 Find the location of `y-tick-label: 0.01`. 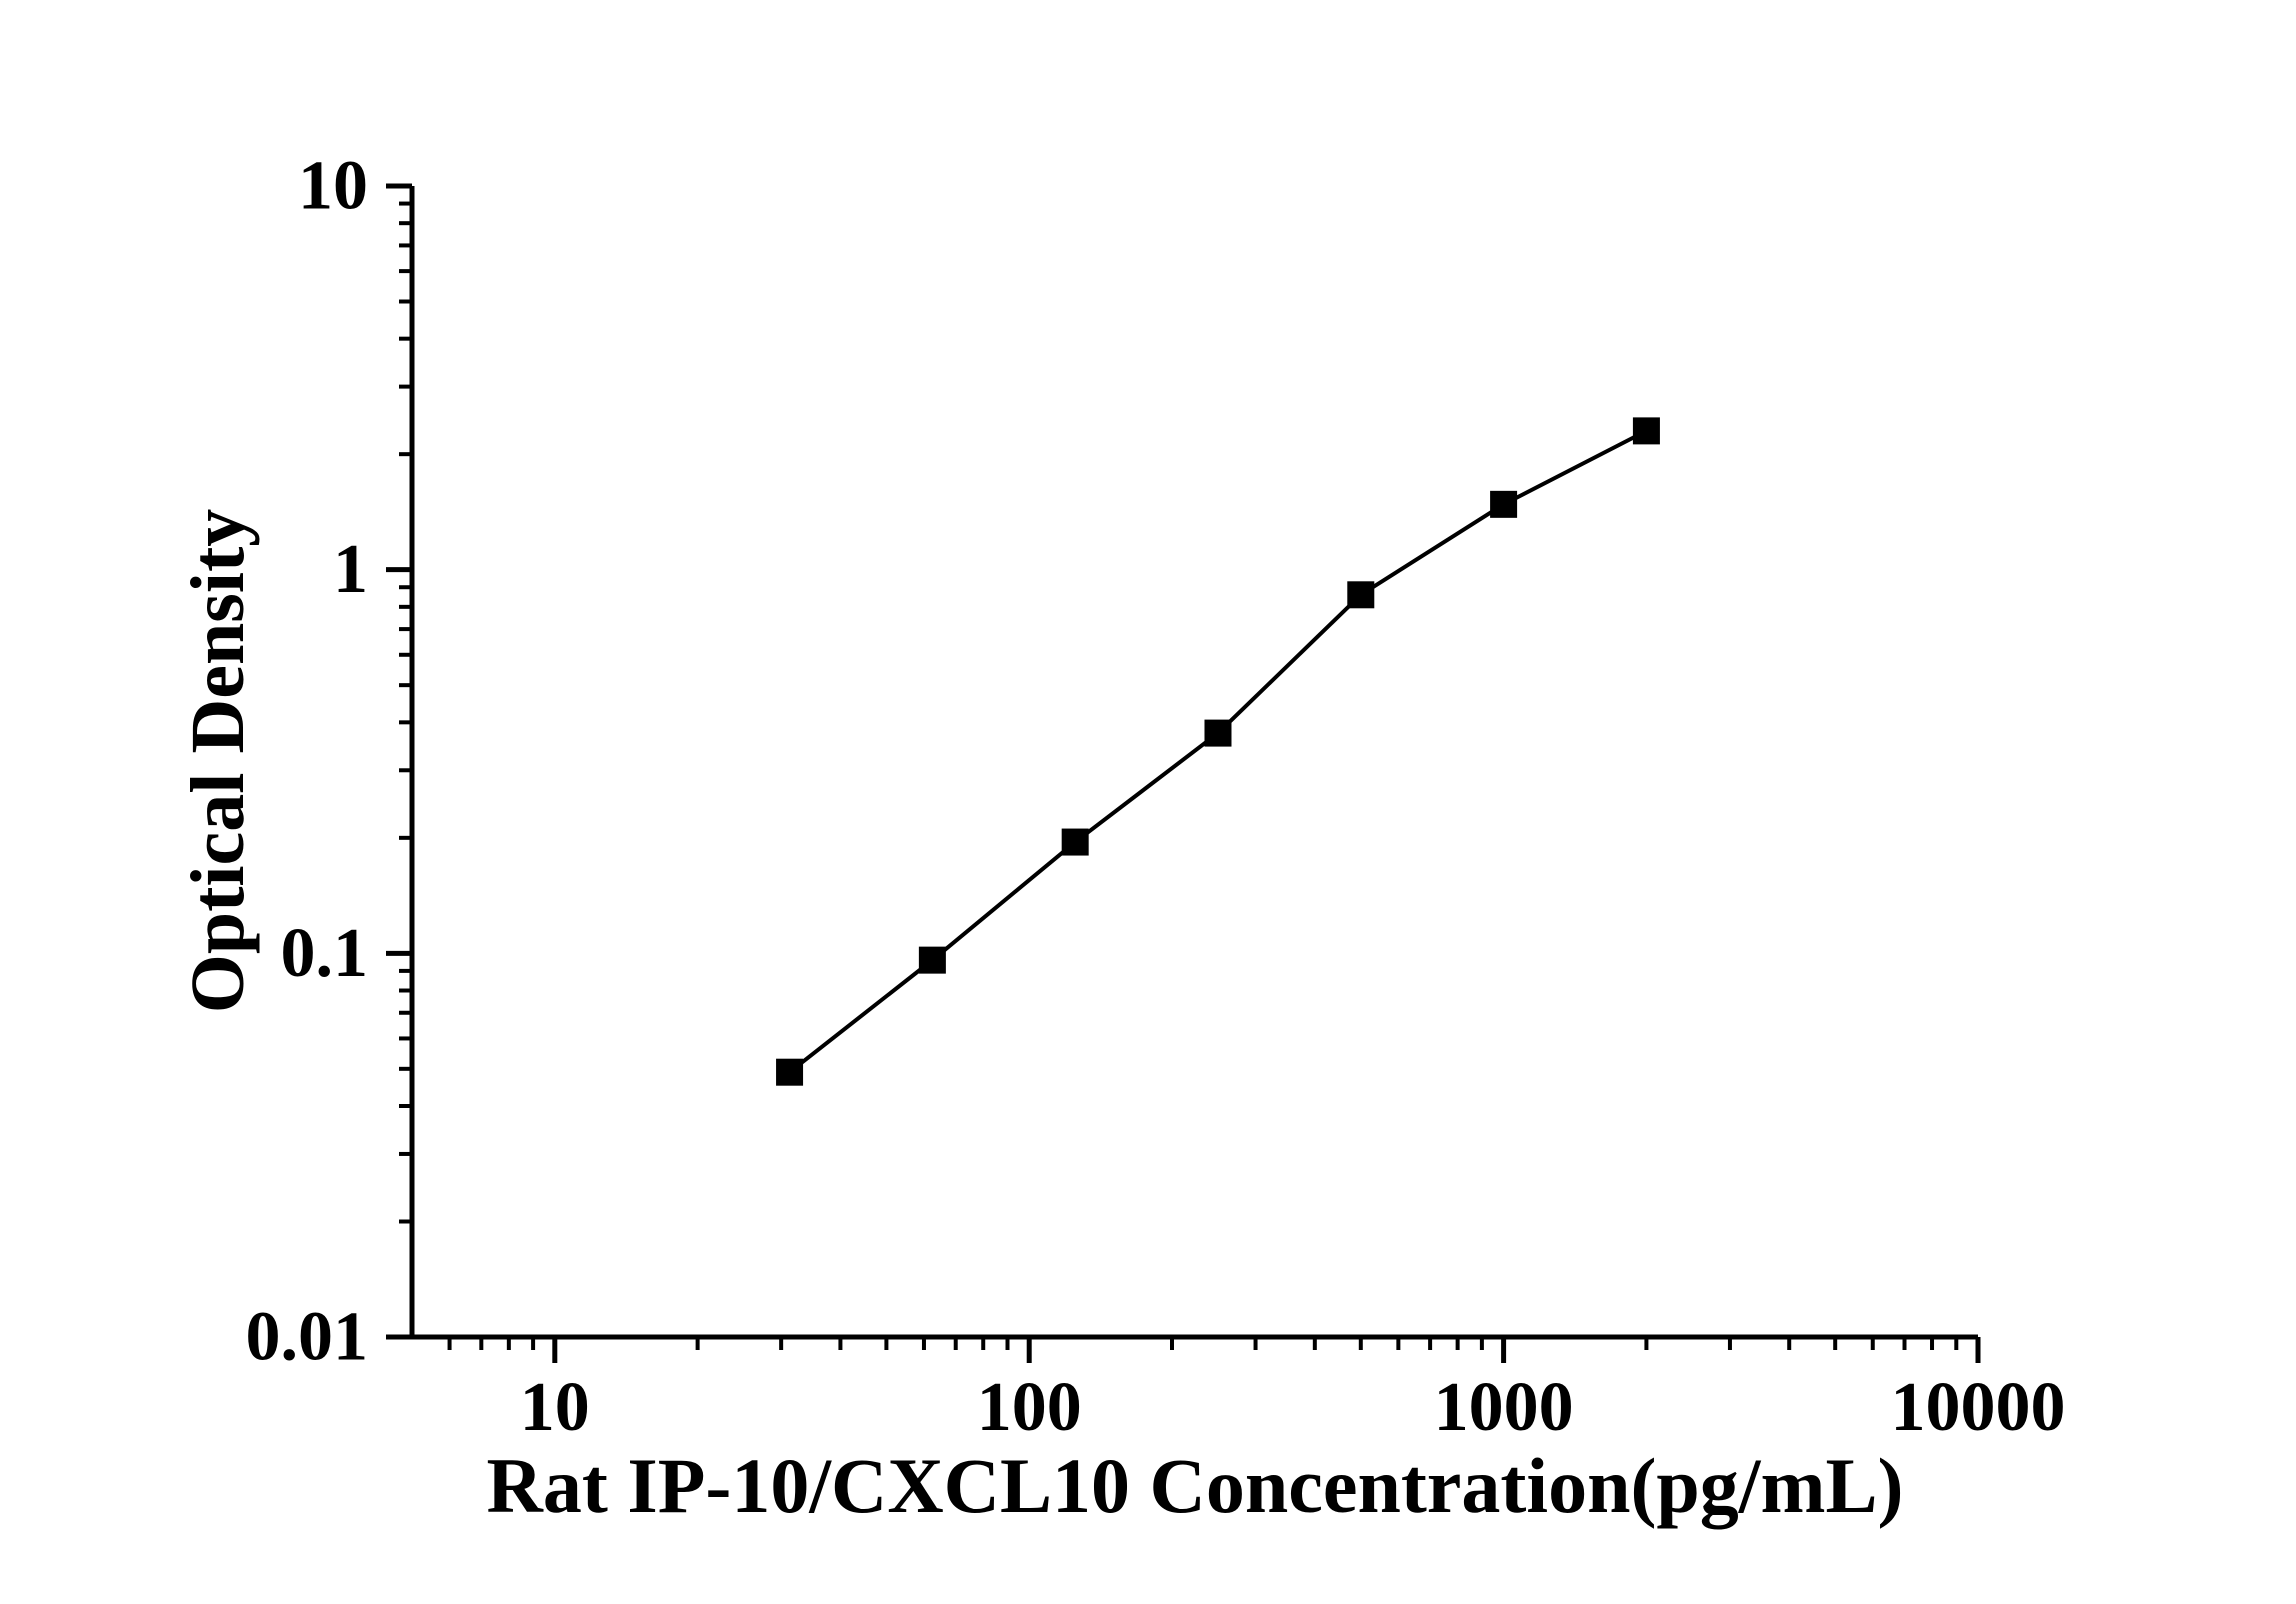

y-tick-label: 0.01 is located at coordinates (307, 1337).